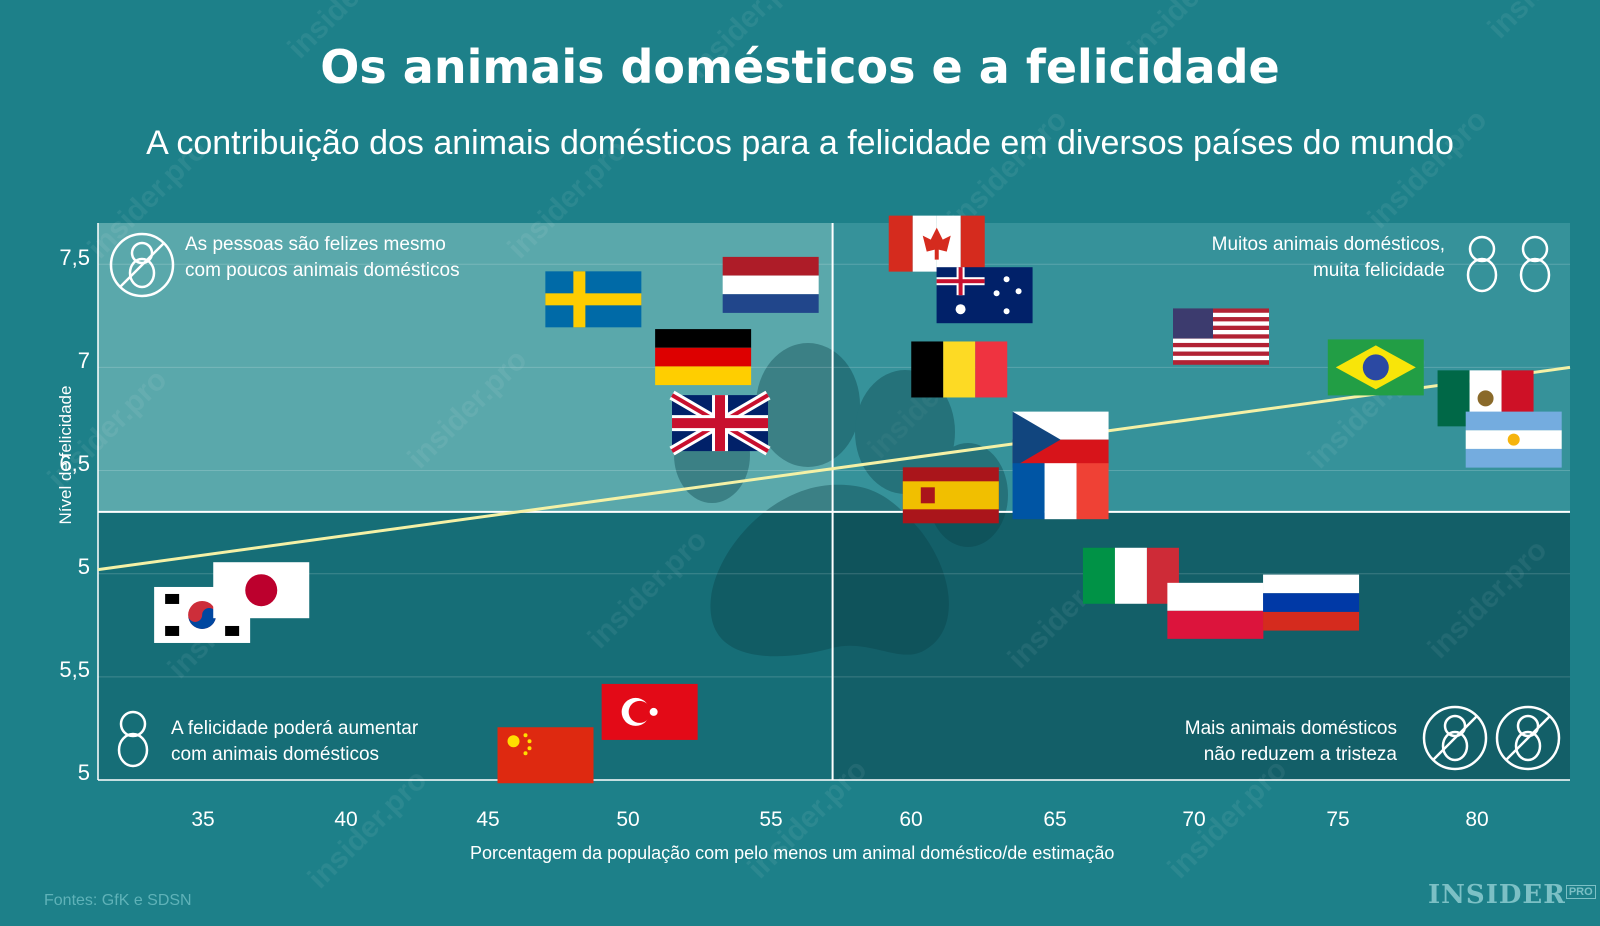 The image size is (1600, 926). I want to click on x-tick-label: 50, so click(628, 819).